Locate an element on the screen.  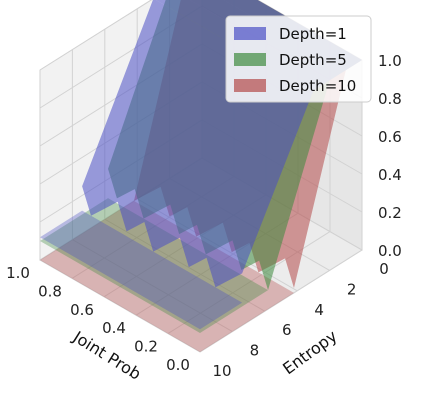
x-tick-label: 0.6 is located at coordinates (82, 310).